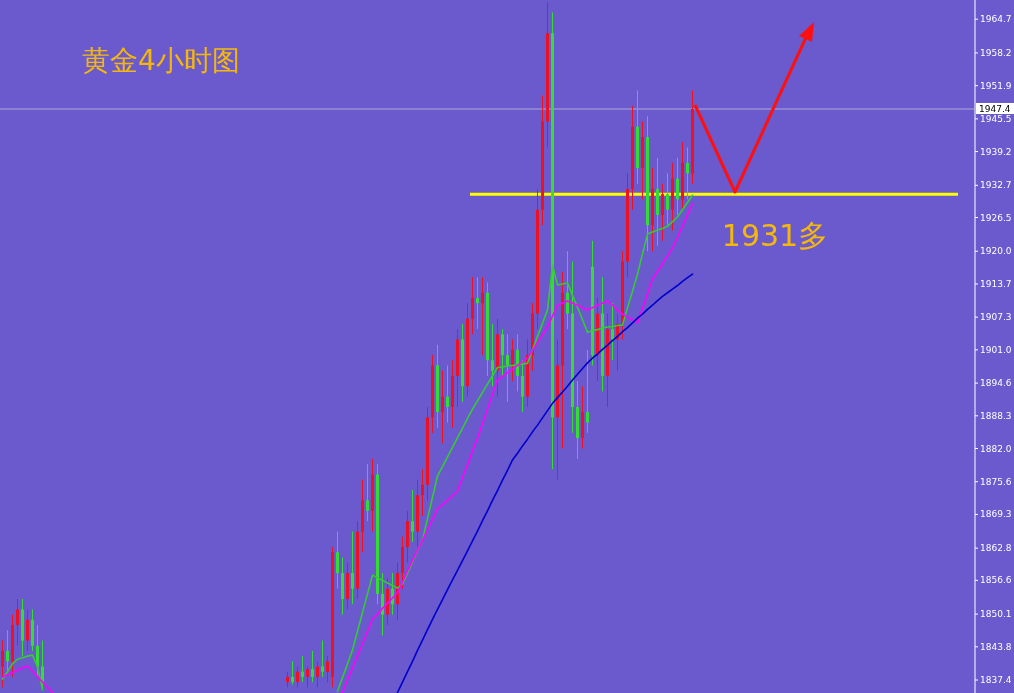 This screenshot has width=1014, height=693. I want to click on y-tick-label: 1862.8, so click(996, 548).